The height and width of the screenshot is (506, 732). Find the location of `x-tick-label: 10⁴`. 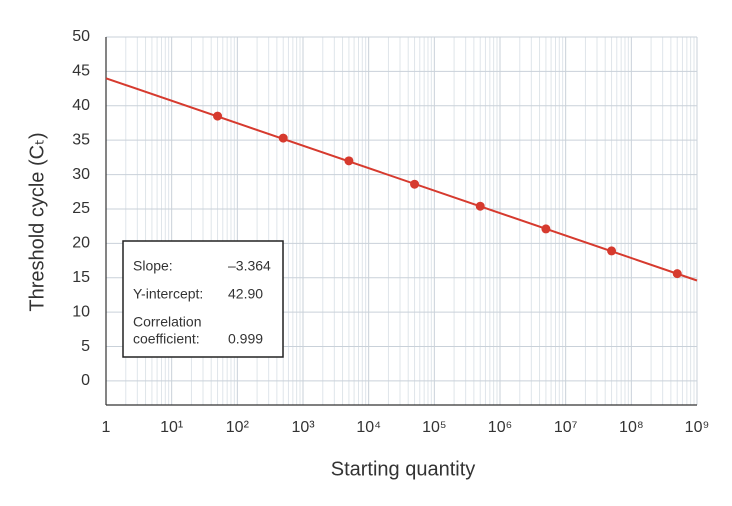

x-tick-label: 10⁴ is located at coordinates (368, 427).